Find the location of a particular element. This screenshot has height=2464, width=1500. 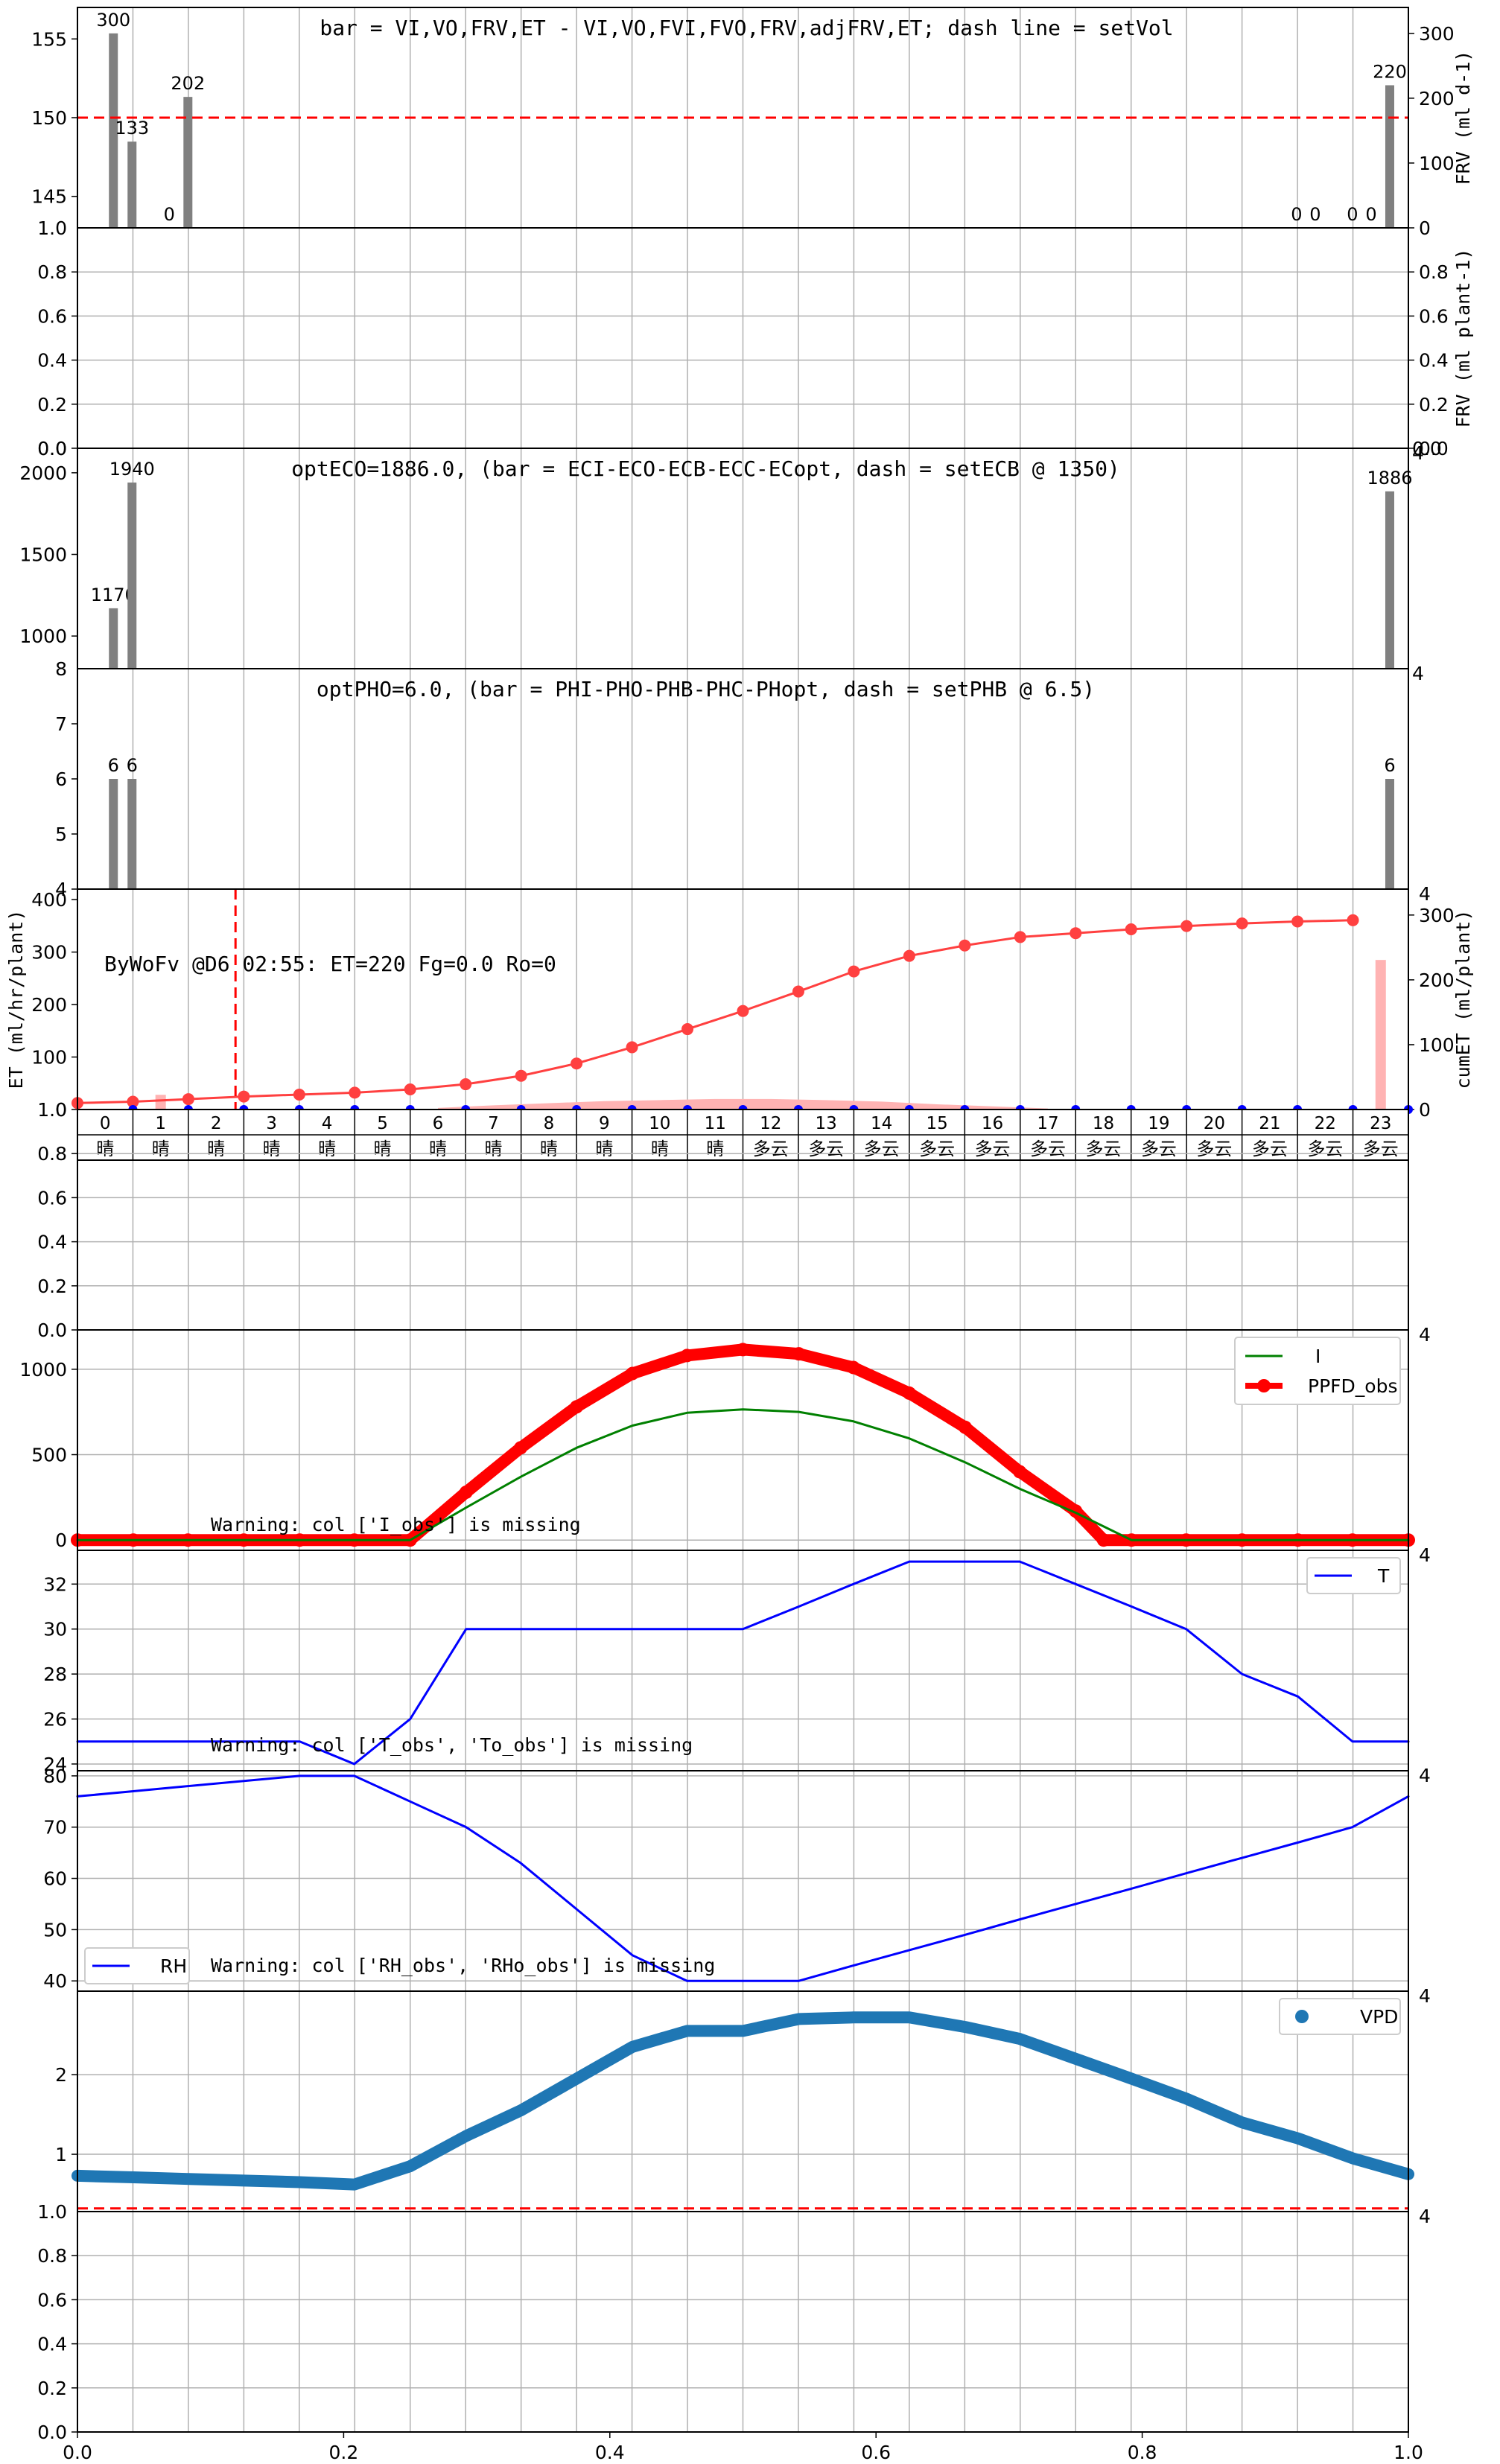

p5-hour-cell: 20 is located at coordinates (1214, 1123).